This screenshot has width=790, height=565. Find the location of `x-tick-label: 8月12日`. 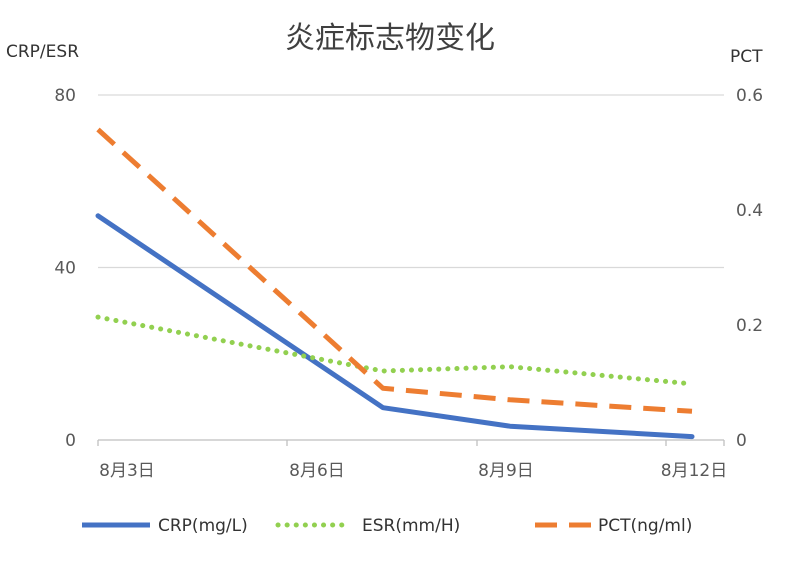

x-tick-label: 8月12日 is located at coordinates (694, 471).